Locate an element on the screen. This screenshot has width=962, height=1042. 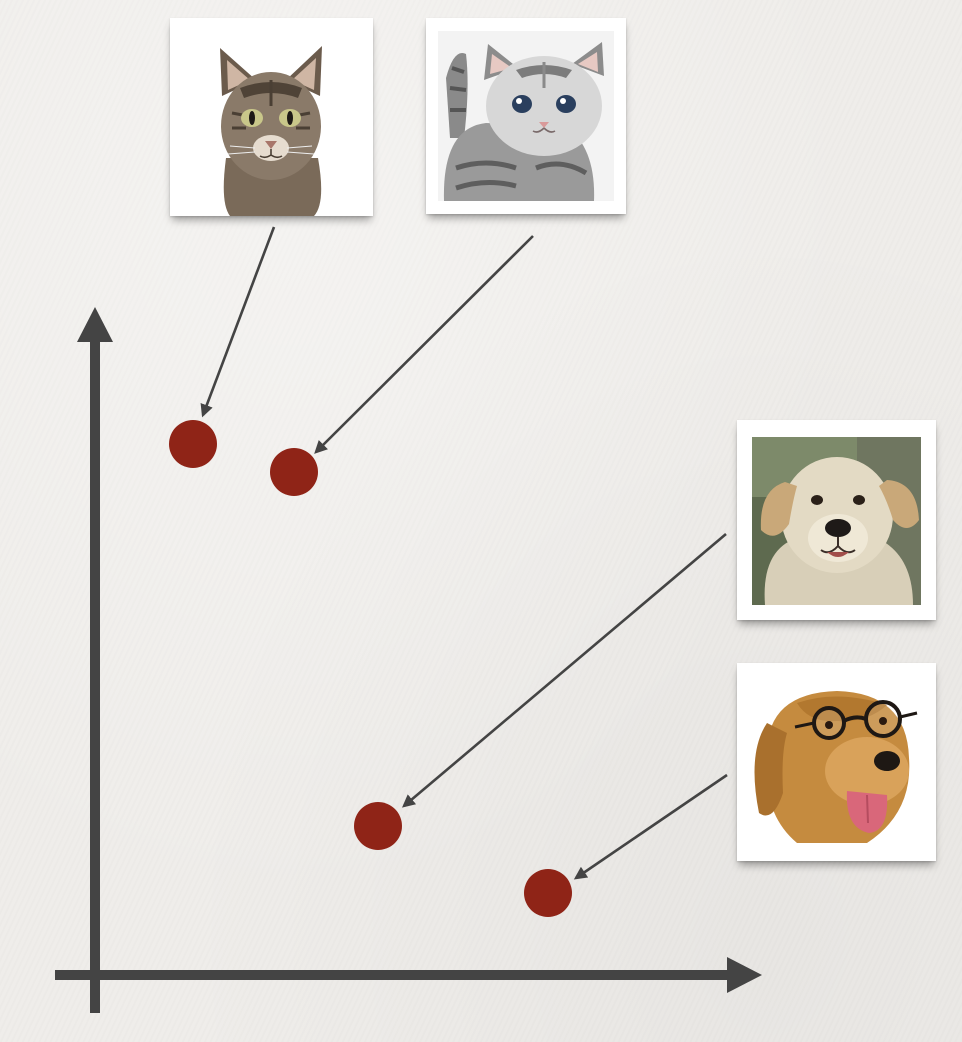
connector-arrow-dog-golden is located at coordinates (650, 826).